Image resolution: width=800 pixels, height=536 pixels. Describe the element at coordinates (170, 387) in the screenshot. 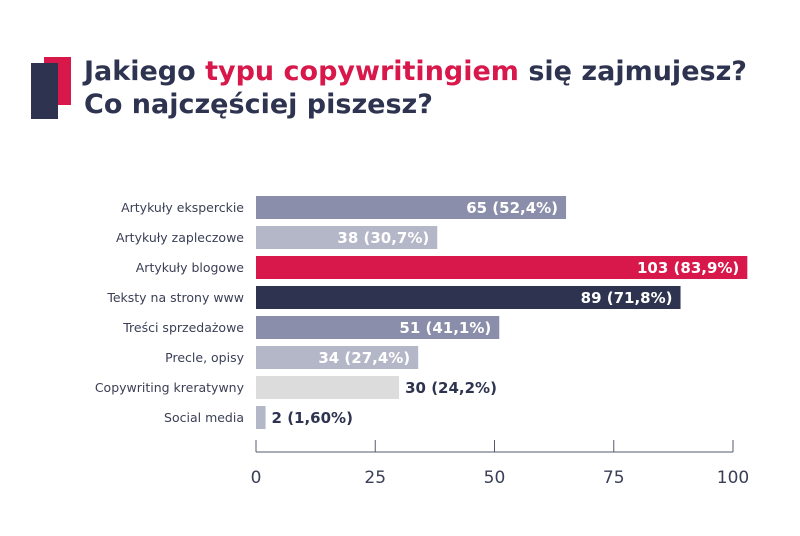

I see `category-label: Copywriting kreratywny` at that location.